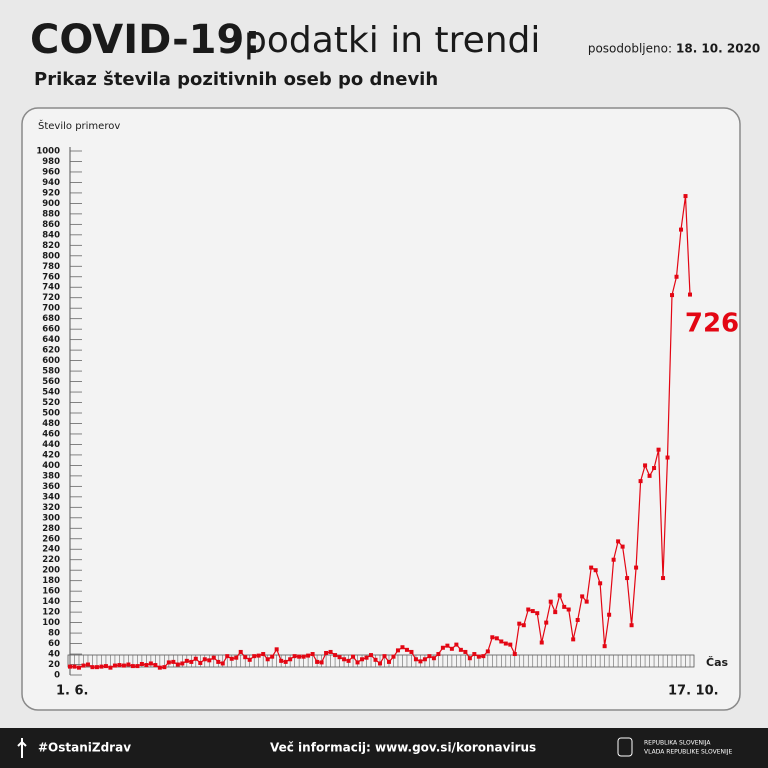  Describe the element at coordinates (51, 434) in the screenshot. I see `y-tick-label: 460` at that location.